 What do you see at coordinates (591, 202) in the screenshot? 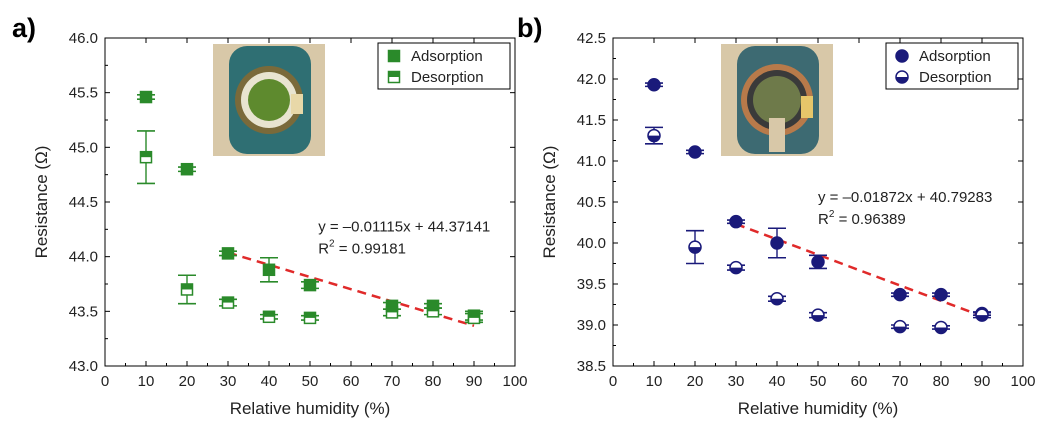
I see `y-tick-label: 40.5` at bounding box center [591, 202].